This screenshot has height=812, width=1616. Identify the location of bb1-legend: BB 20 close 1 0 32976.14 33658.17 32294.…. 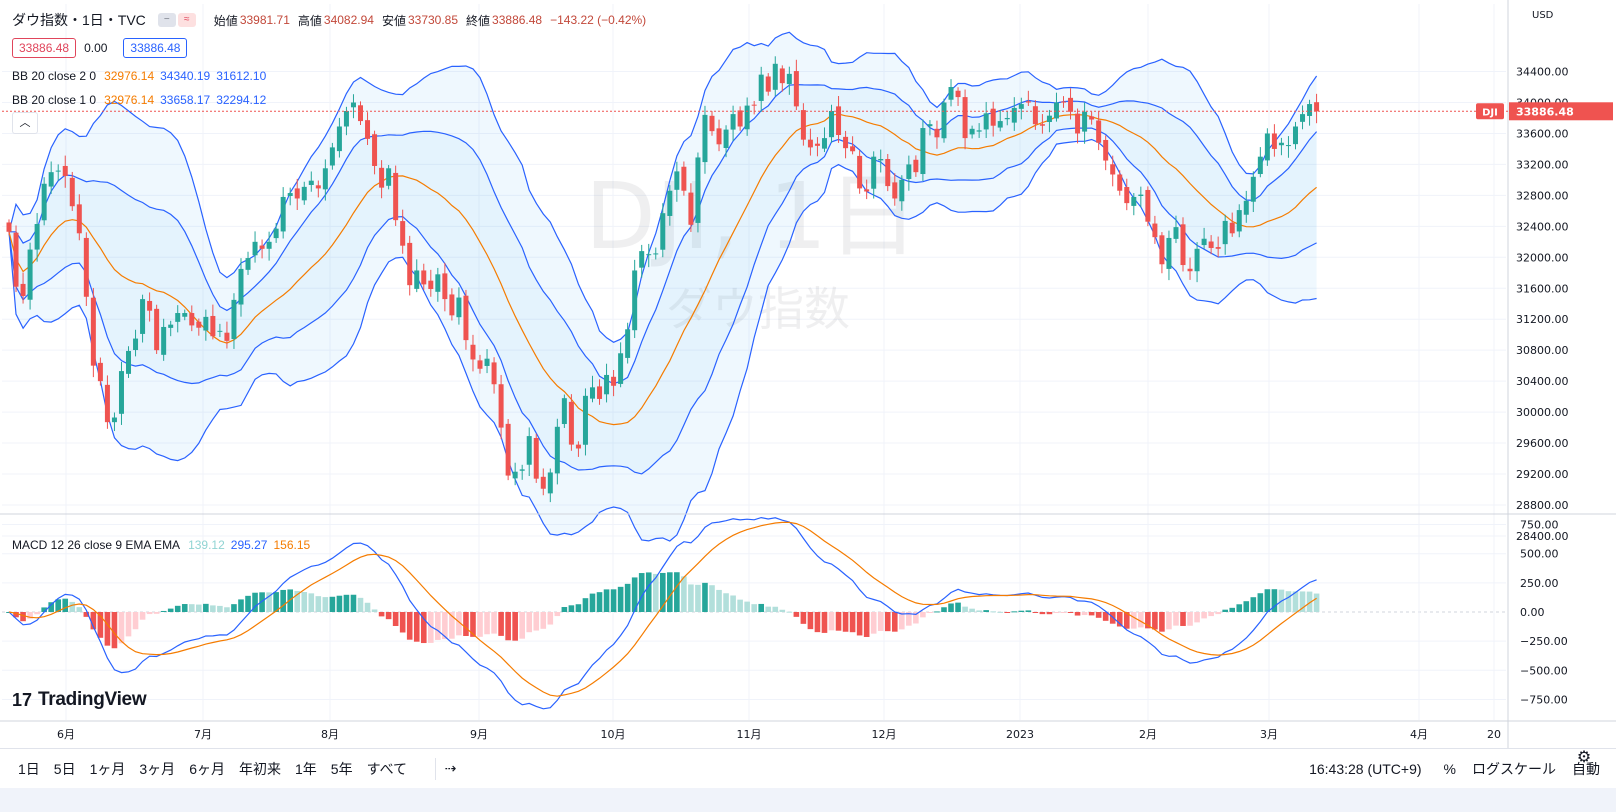
(142, 100).